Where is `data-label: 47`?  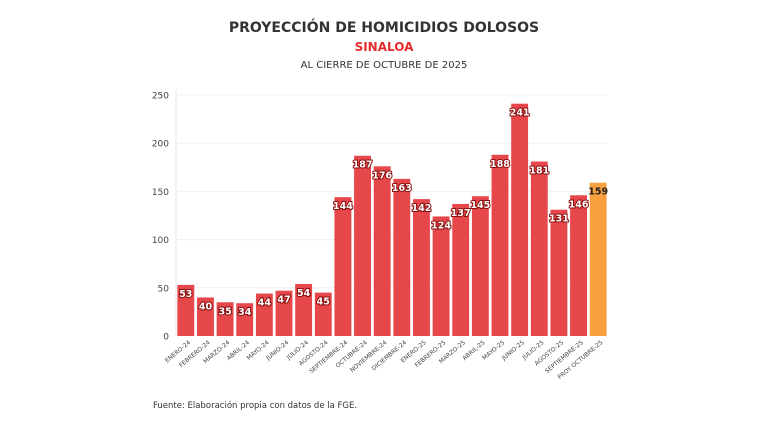
data-label: 47 is located at coordinates (283, 300).